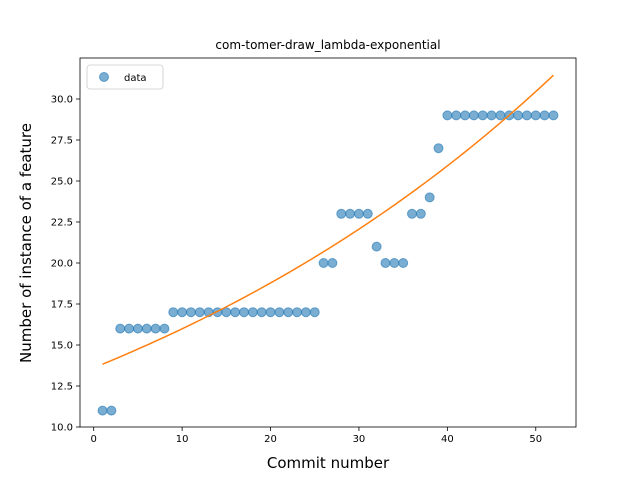 The width and height of the screenshot is (640, 480). I want to click on y-tick-label: 22.5, so click(62, 223).